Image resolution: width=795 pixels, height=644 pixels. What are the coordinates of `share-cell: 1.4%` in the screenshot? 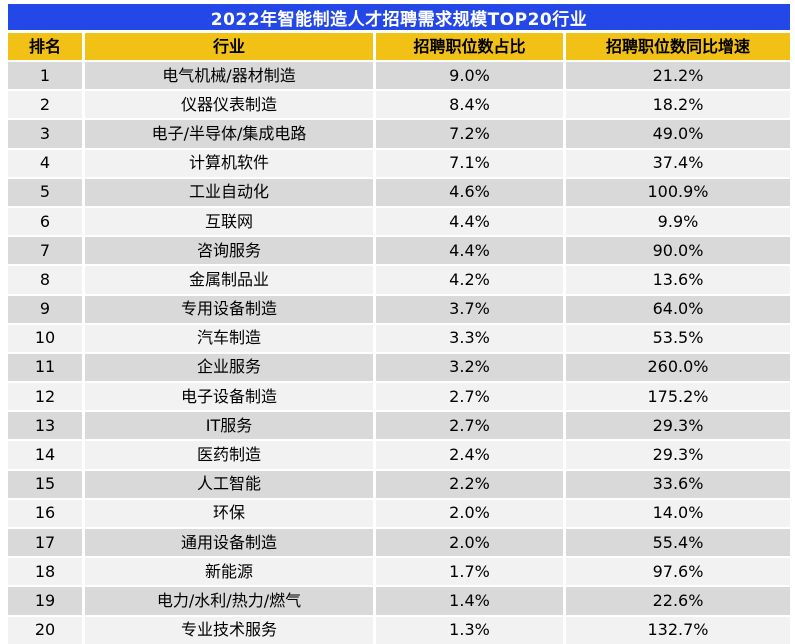 It's located at (469, 601).